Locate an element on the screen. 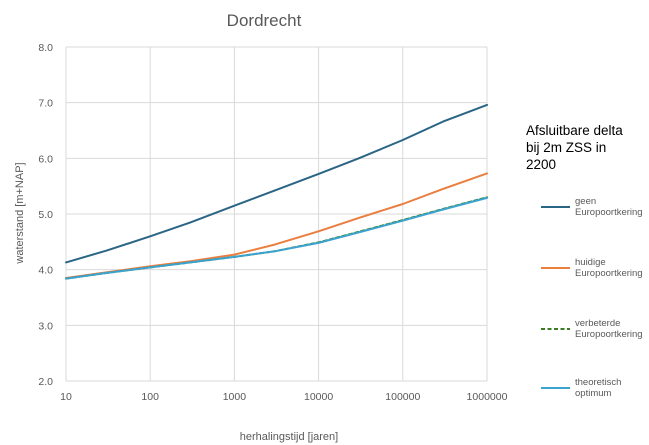  x-tick-label: 100000 is located at coordinates (402, 397).